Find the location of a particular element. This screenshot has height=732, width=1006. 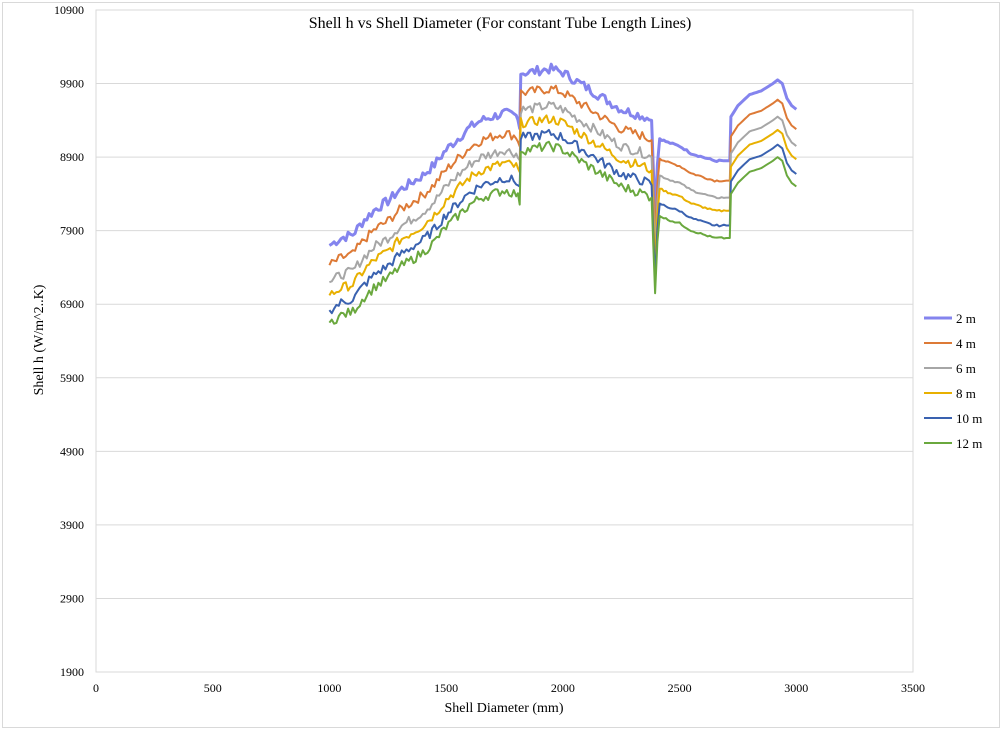

y-tick-label: 9900 is located at coordinates (72, 84).